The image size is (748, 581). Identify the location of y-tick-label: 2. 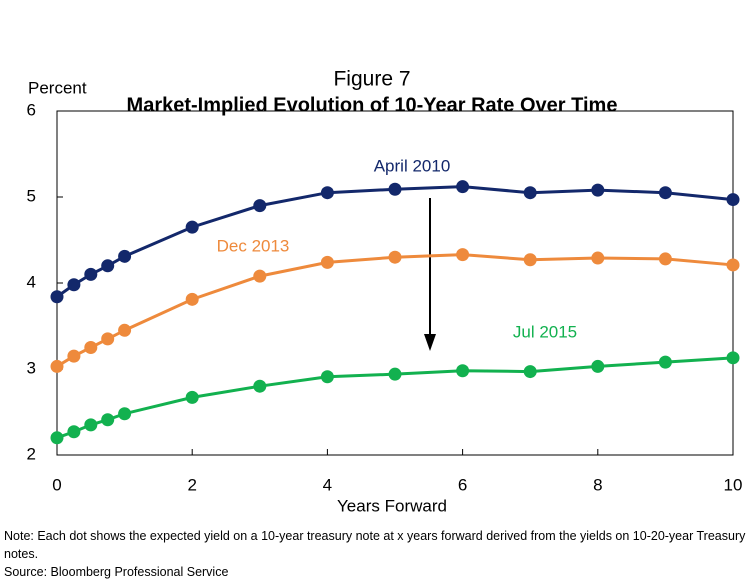
(31, 453).